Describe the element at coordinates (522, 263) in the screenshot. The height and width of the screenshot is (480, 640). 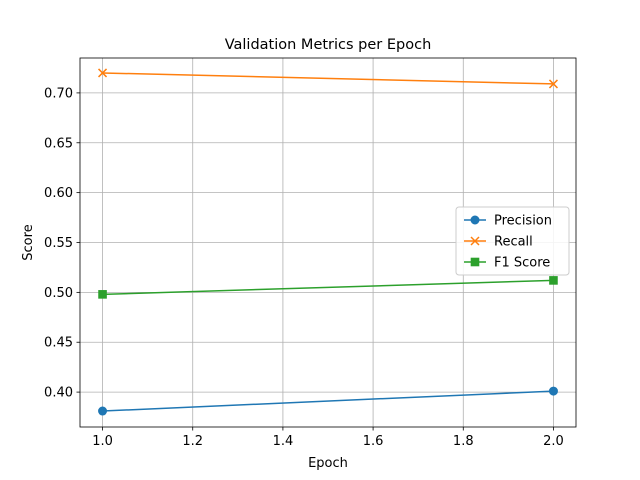
I see `legend-f1-score-label: F1 Score` at that location.